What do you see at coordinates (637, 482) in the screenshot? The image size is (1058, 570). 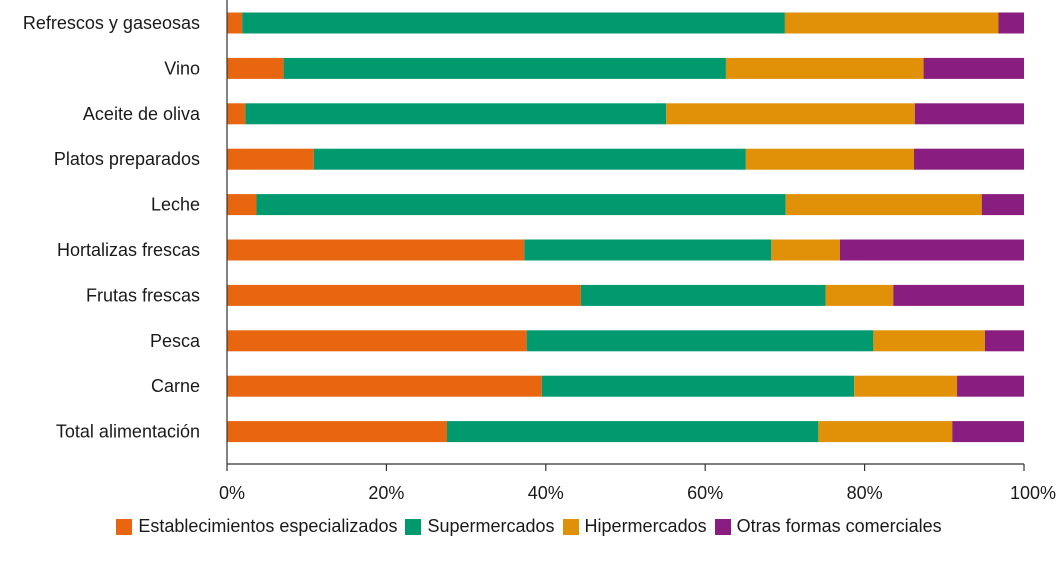 I see `x-axis-ticks: 0% 20% 40% 60% 80% 100%` at bounding box center [637, 482].